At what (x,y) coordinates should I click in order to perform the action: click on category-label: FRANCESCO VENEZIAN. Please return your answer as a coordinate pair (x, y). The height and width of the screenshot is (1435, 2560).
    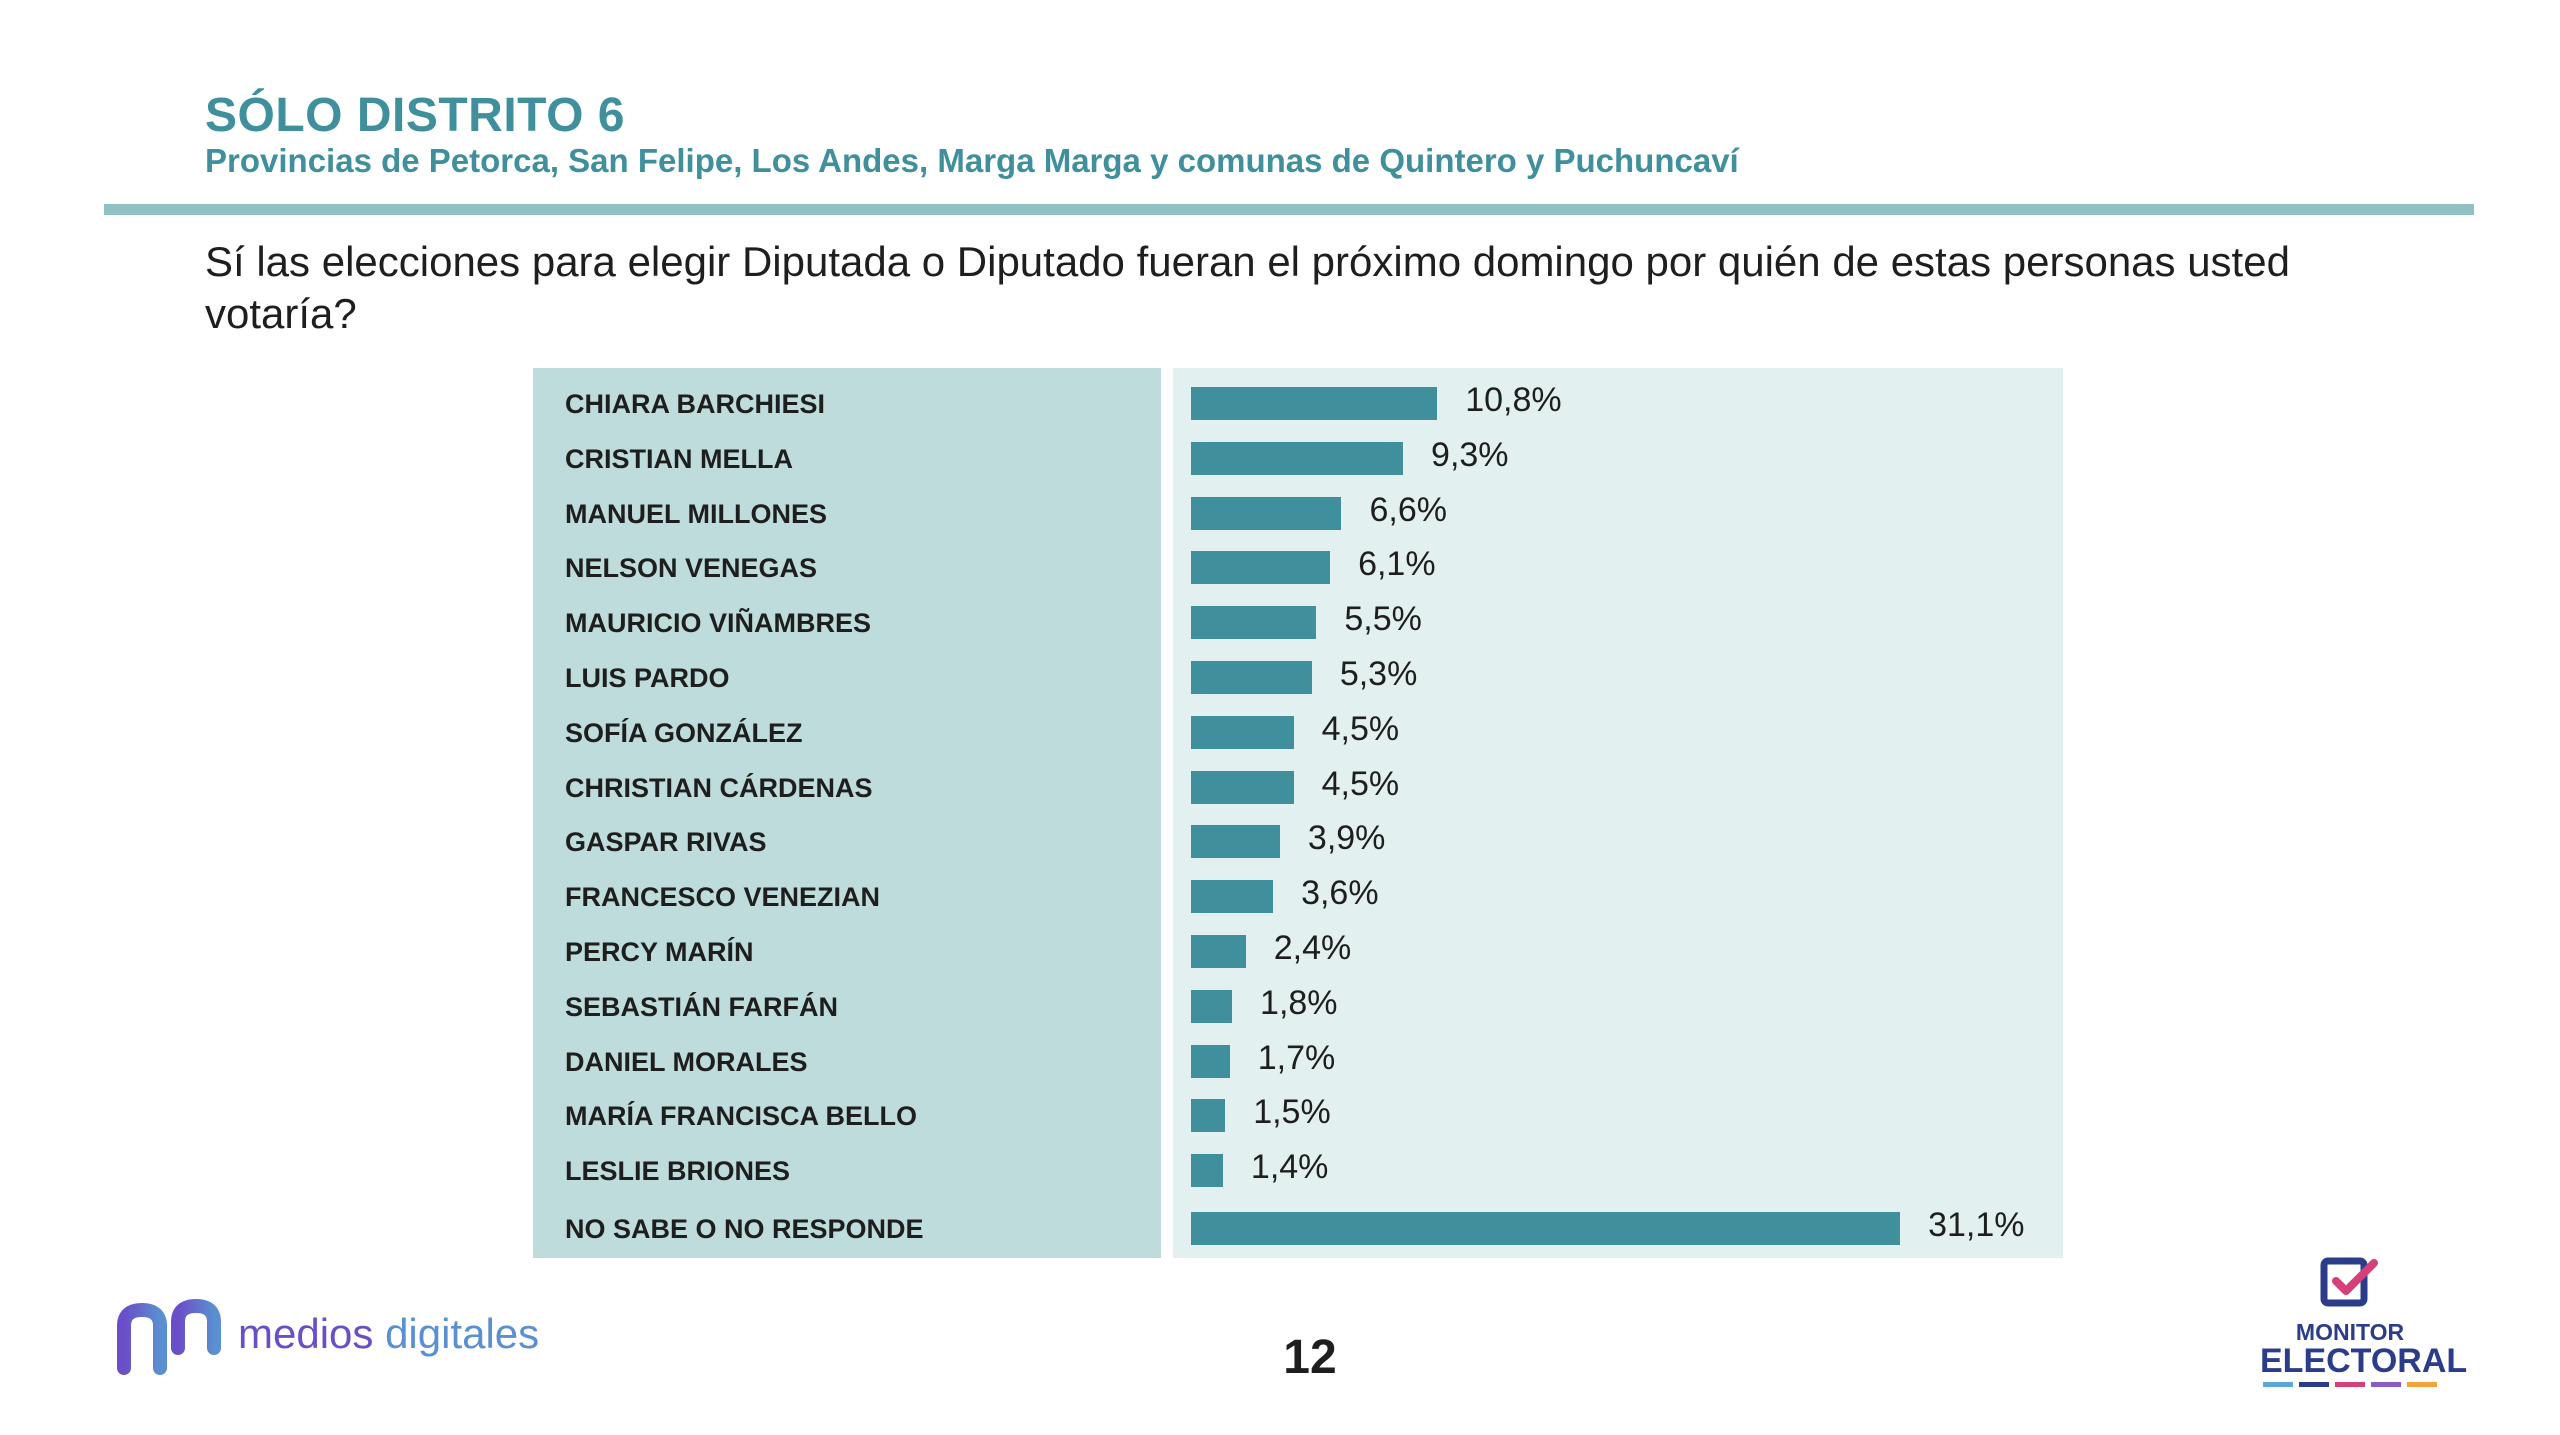
    Looking at the image, I should click on (723, 897).